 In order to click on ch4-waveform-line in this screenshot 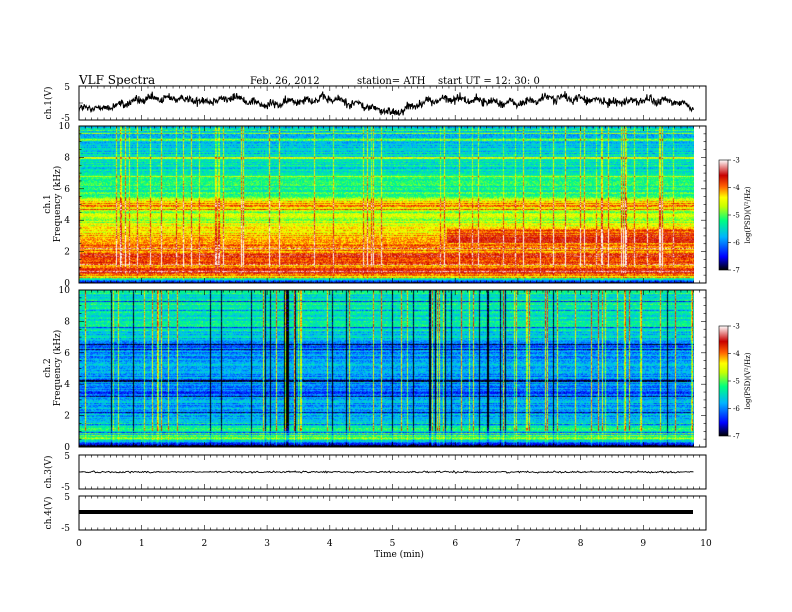, I will do `click(386, 512)`.